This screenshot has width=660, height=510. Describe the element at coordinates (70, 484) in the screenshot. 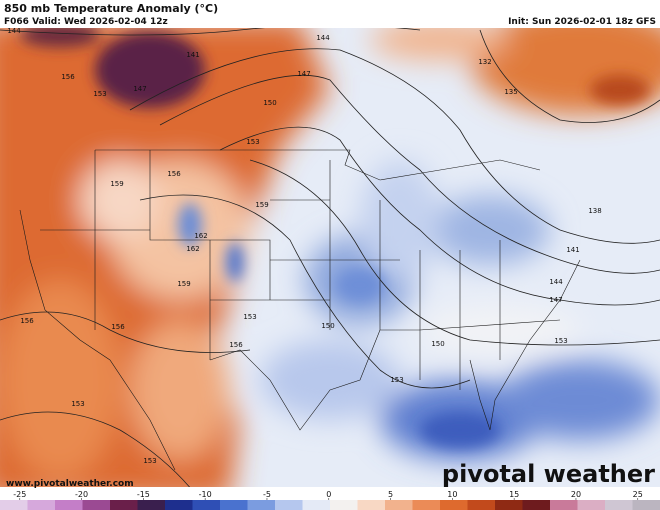

I see `website: www.pivotalweather.com` at that location.